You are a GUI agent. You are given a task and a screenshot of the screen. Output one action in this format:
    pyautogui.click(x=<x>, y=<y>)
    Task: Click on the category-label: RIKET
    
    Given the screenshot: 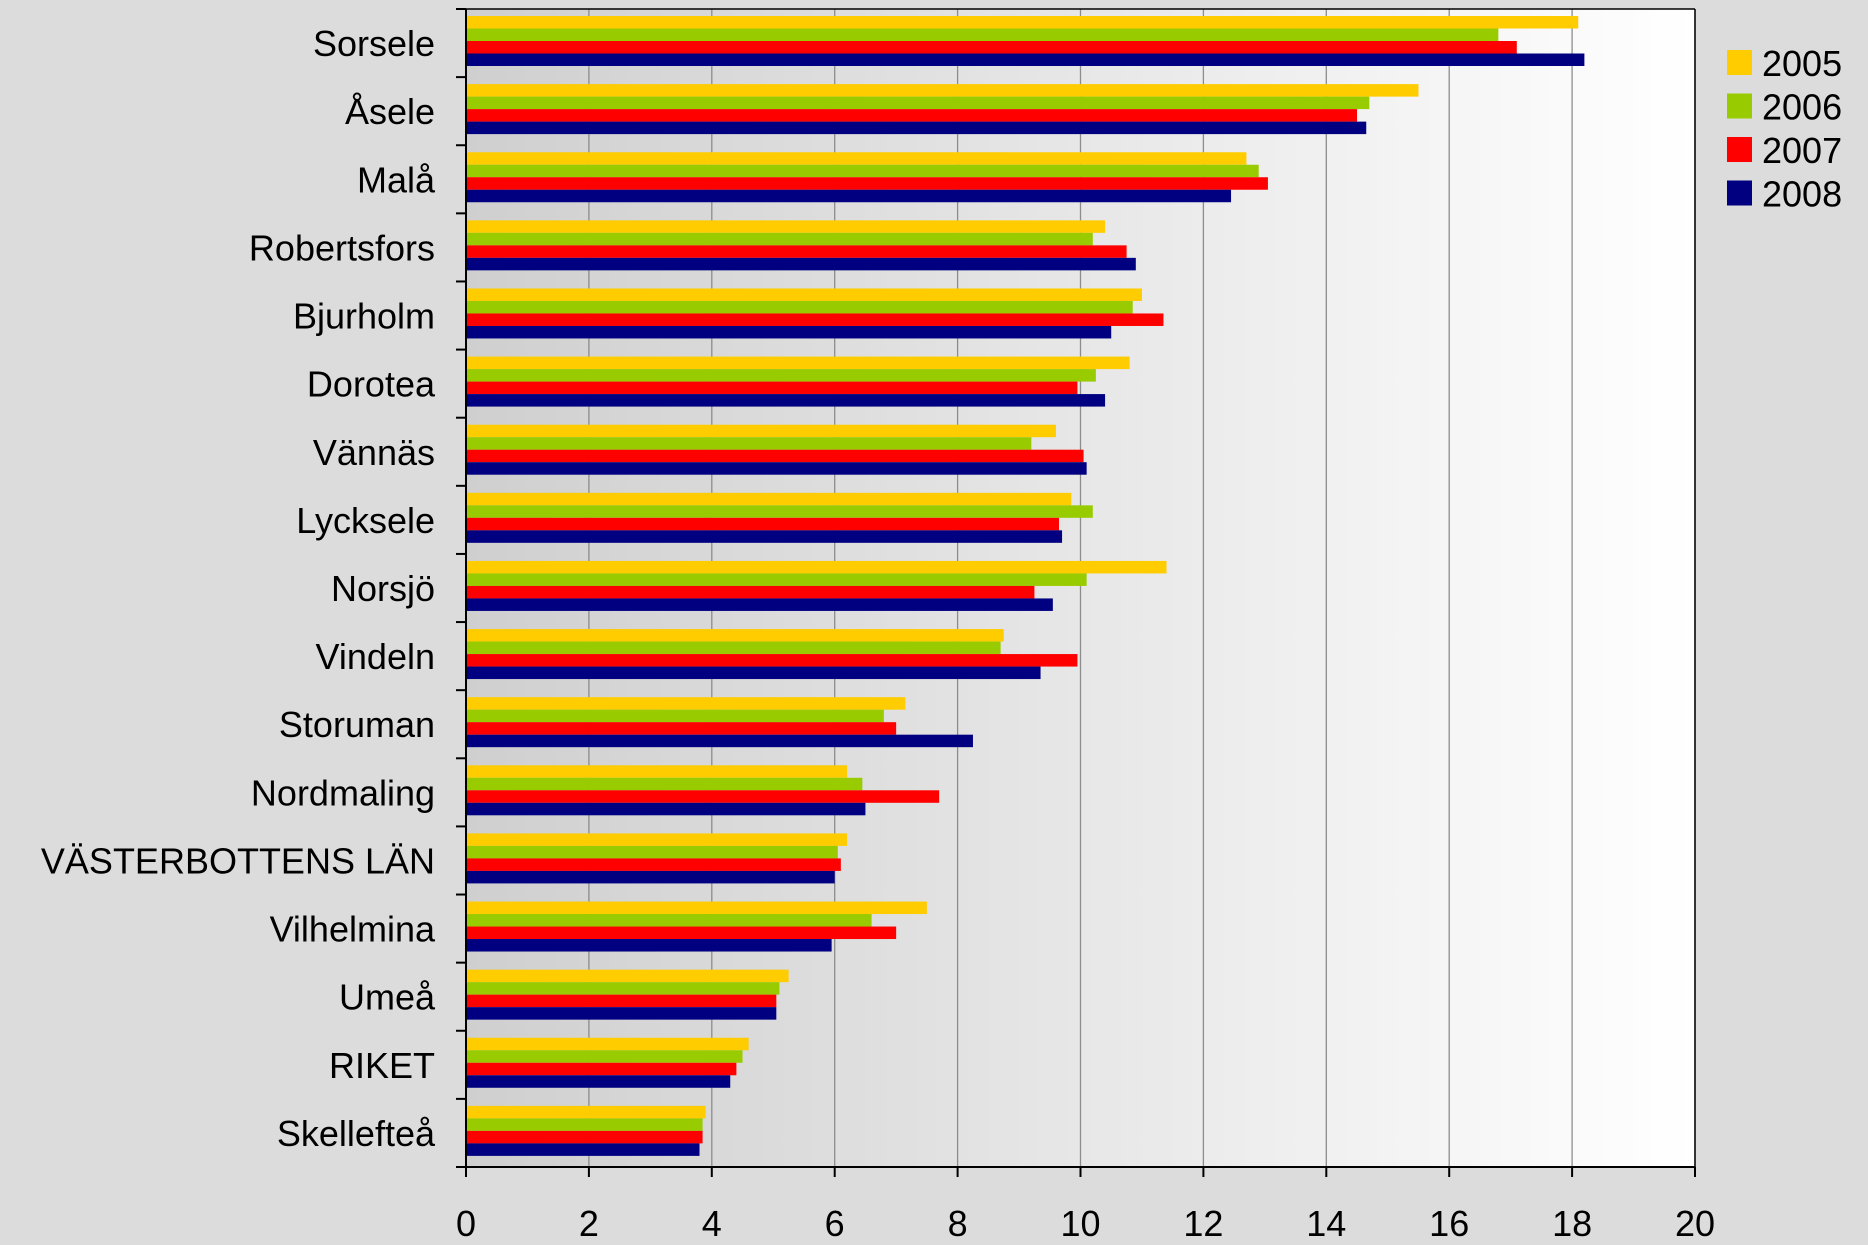 What is the action you would take?
    pyautogui.click(x=382, y=1065)
    